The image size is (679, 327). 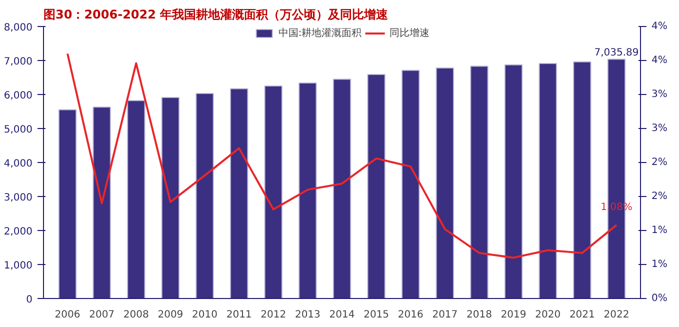 What do you see at coordinates (548, 315) in the screenshot?
I see `x-tick-label: 2020` at bounding box center [548, 315].